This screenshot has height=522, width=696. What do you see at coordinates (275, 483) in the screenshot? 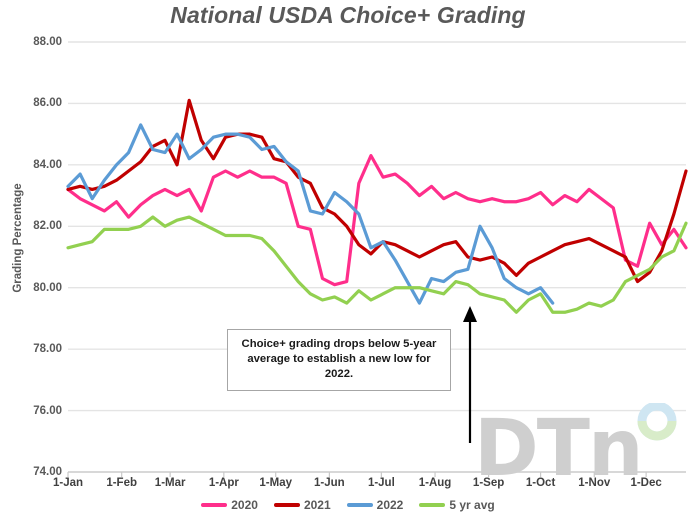
I see `x-tick-label: 1-May` at bounding box center [275, 483].